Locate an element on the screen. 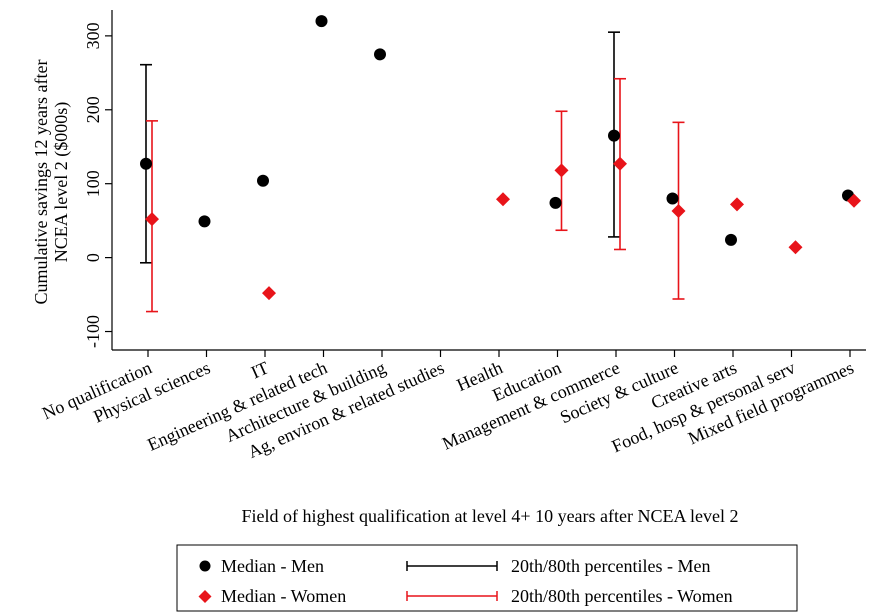  legend-box is located at coordinates (487, 578).